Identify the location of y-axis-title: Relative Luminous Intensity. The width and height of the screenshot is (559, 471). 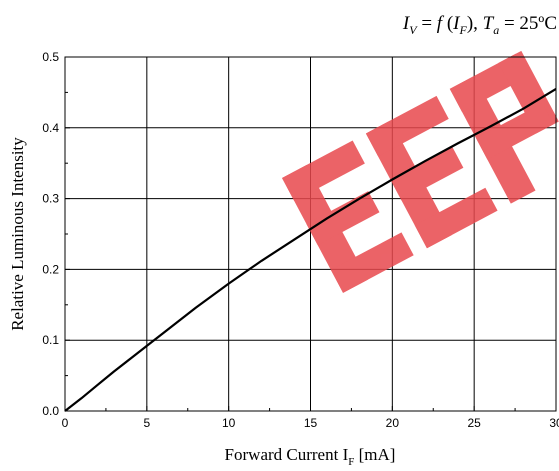
(17, 234).